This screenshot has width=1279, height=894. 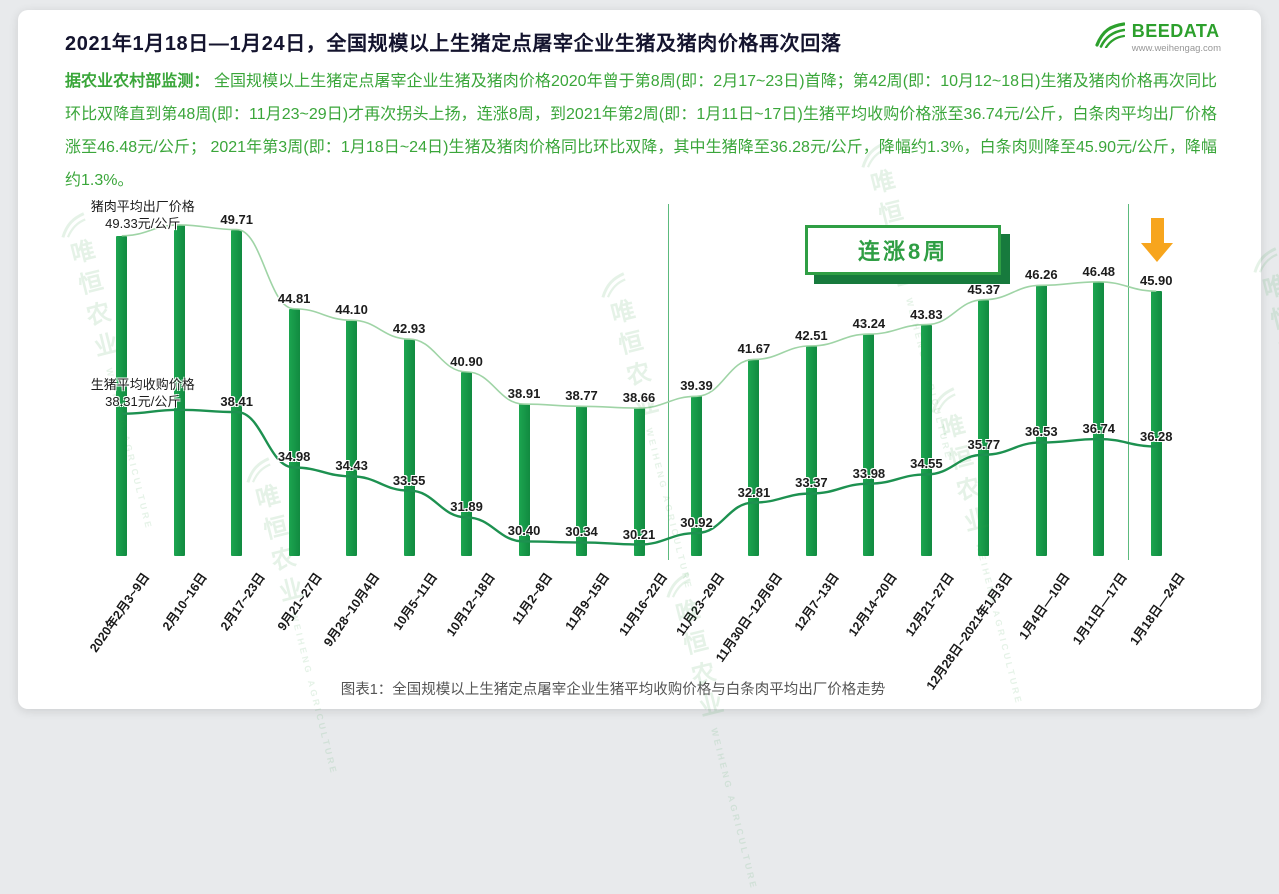 What do you see at coordinates (869, 473) in the screenshot?
I see `data-label: 33.98` at bounding box center [869, 473].